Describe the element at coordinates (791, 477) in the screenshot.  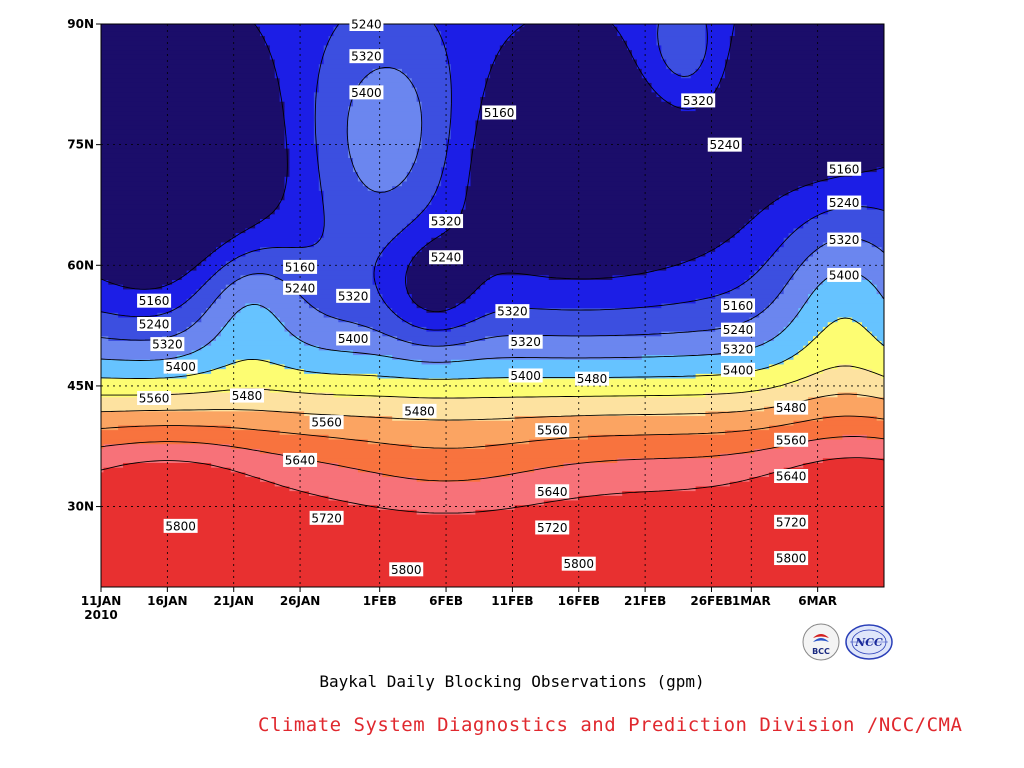
I see `contour-label-text: 5640` at that location.